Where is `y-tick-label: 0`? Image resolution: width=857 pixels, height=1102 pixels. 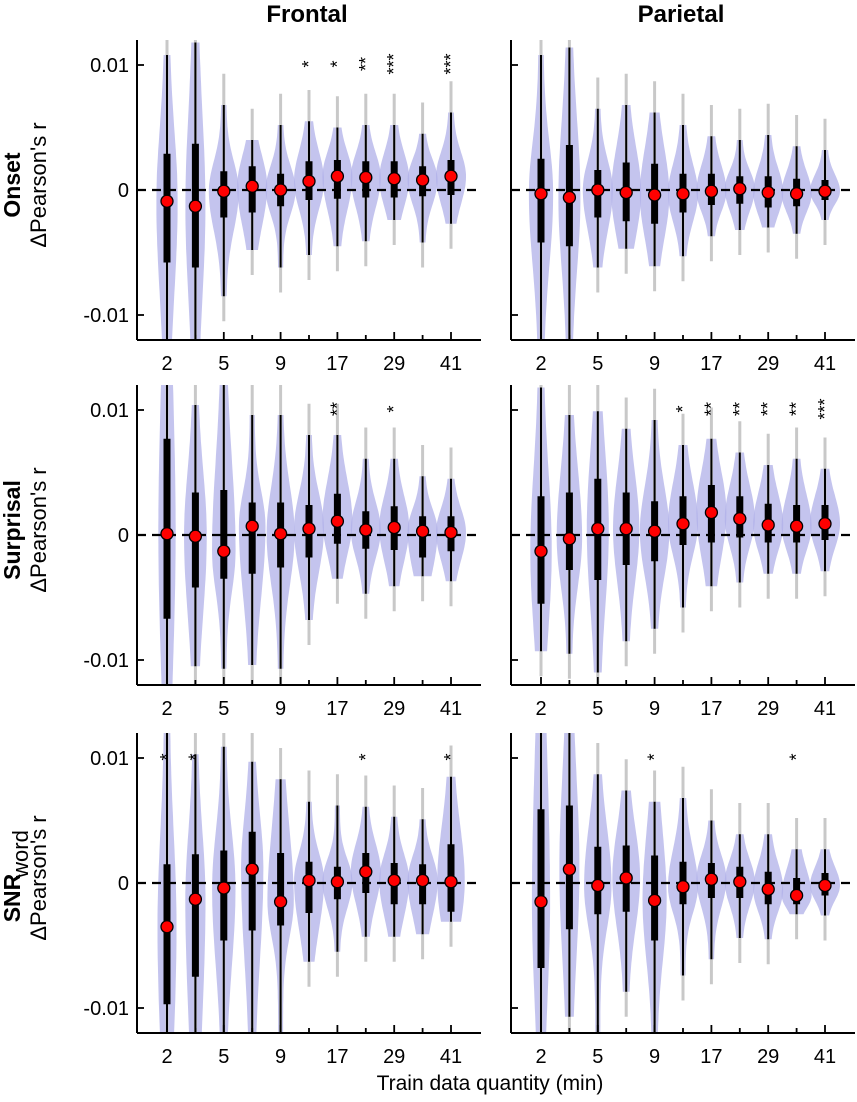 y-tick-label: 0 is located at coordinates (123, 884).